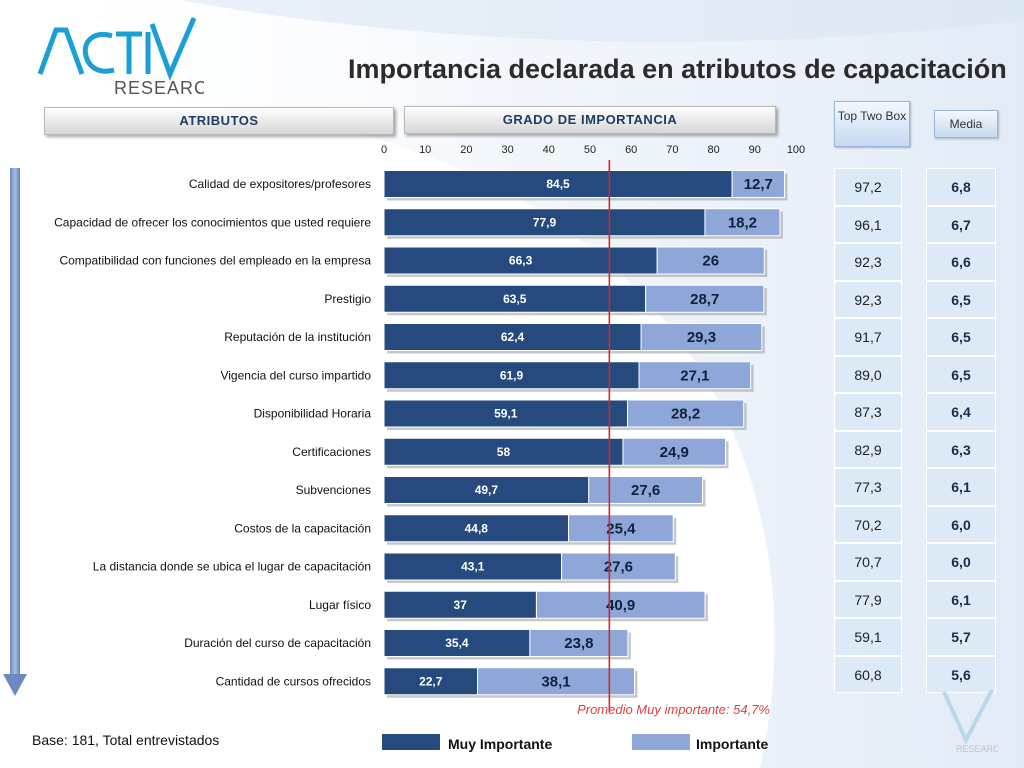 This screenshot has width=1024, height=768. What do you see at coordinates (590, 120) in the screenshot?
I see `grado-importancia-header: GRADO DE IMPORTANCIA` at bounding box center [590, 120].